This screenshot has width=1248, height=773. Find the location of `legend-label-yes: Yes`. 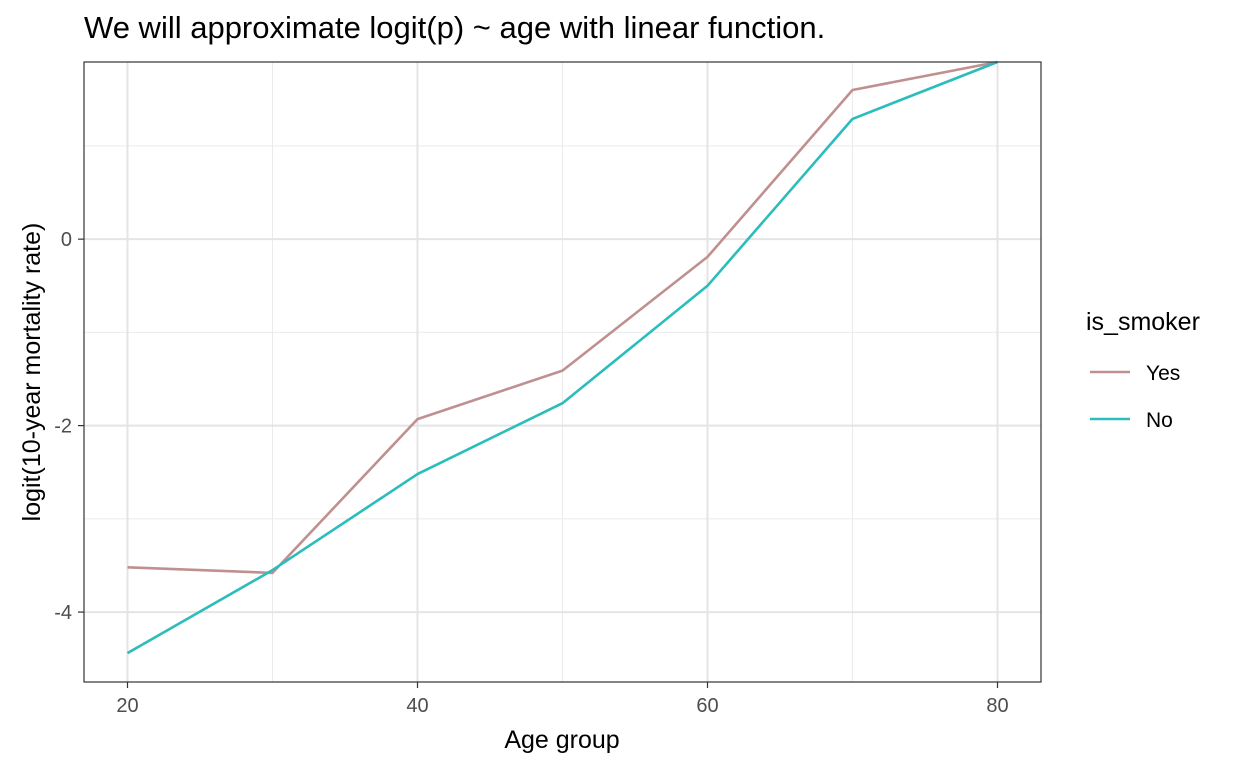

legend-label-yes: Yes is located at coordinates (1163, 373).